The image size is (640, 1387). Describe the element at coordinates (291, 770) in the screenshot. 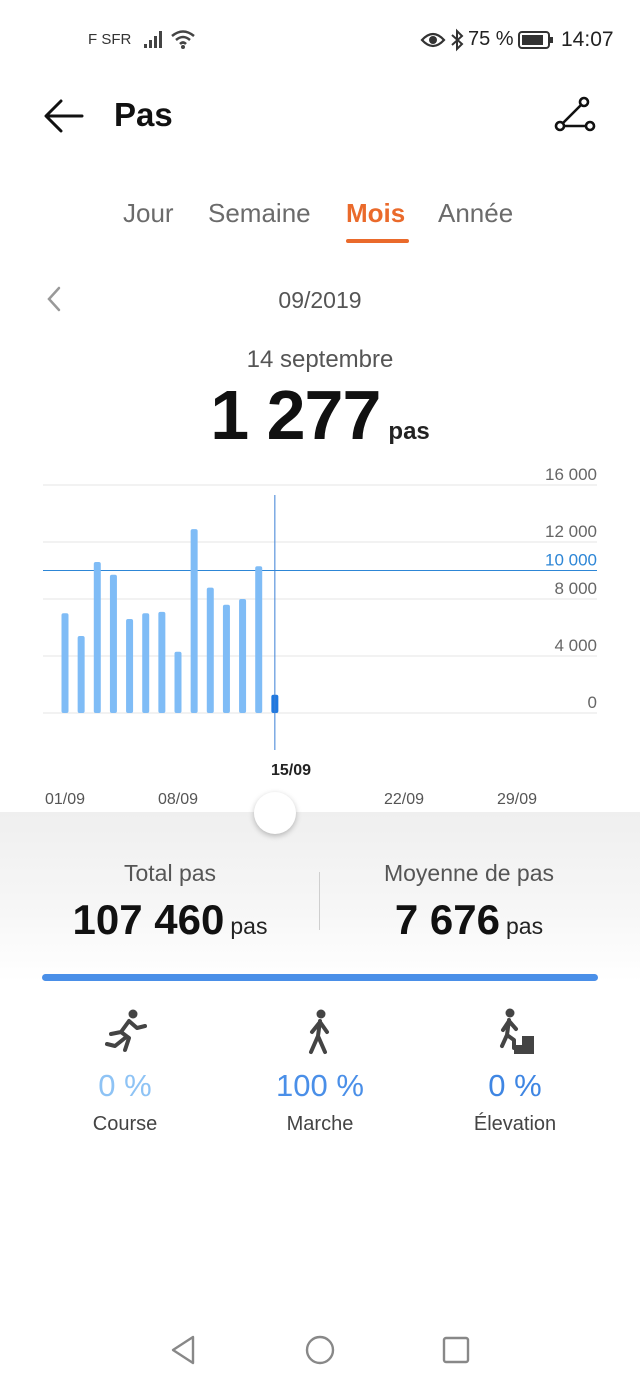

I see `x-tick-label-selected: 15/09` at that location.